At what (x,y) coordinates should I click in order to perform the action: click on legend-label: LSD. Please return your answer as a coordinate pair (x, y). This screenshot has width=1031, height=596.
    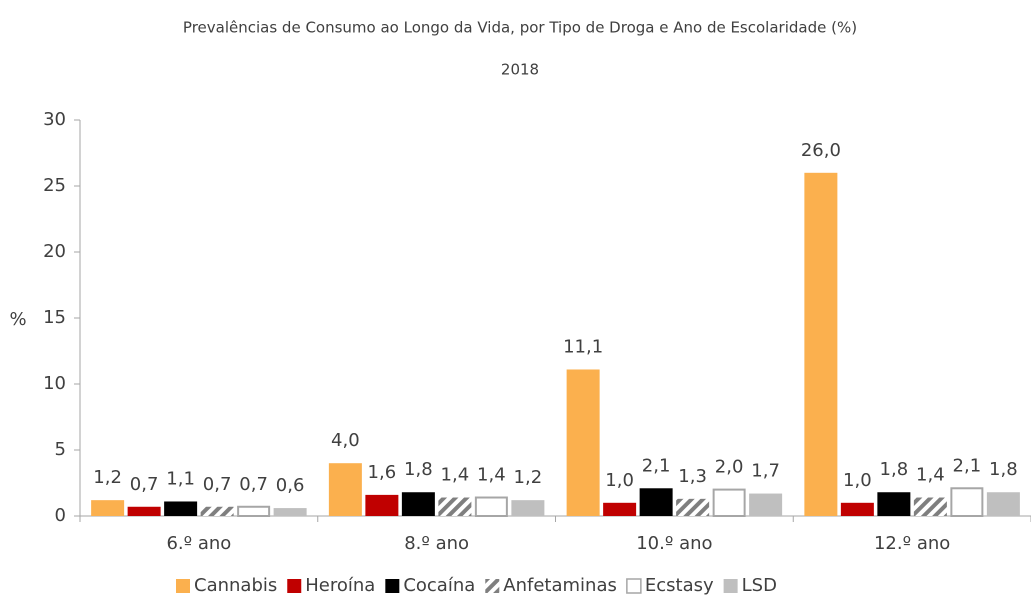
    Looking at the image, I should click on (759, 585).